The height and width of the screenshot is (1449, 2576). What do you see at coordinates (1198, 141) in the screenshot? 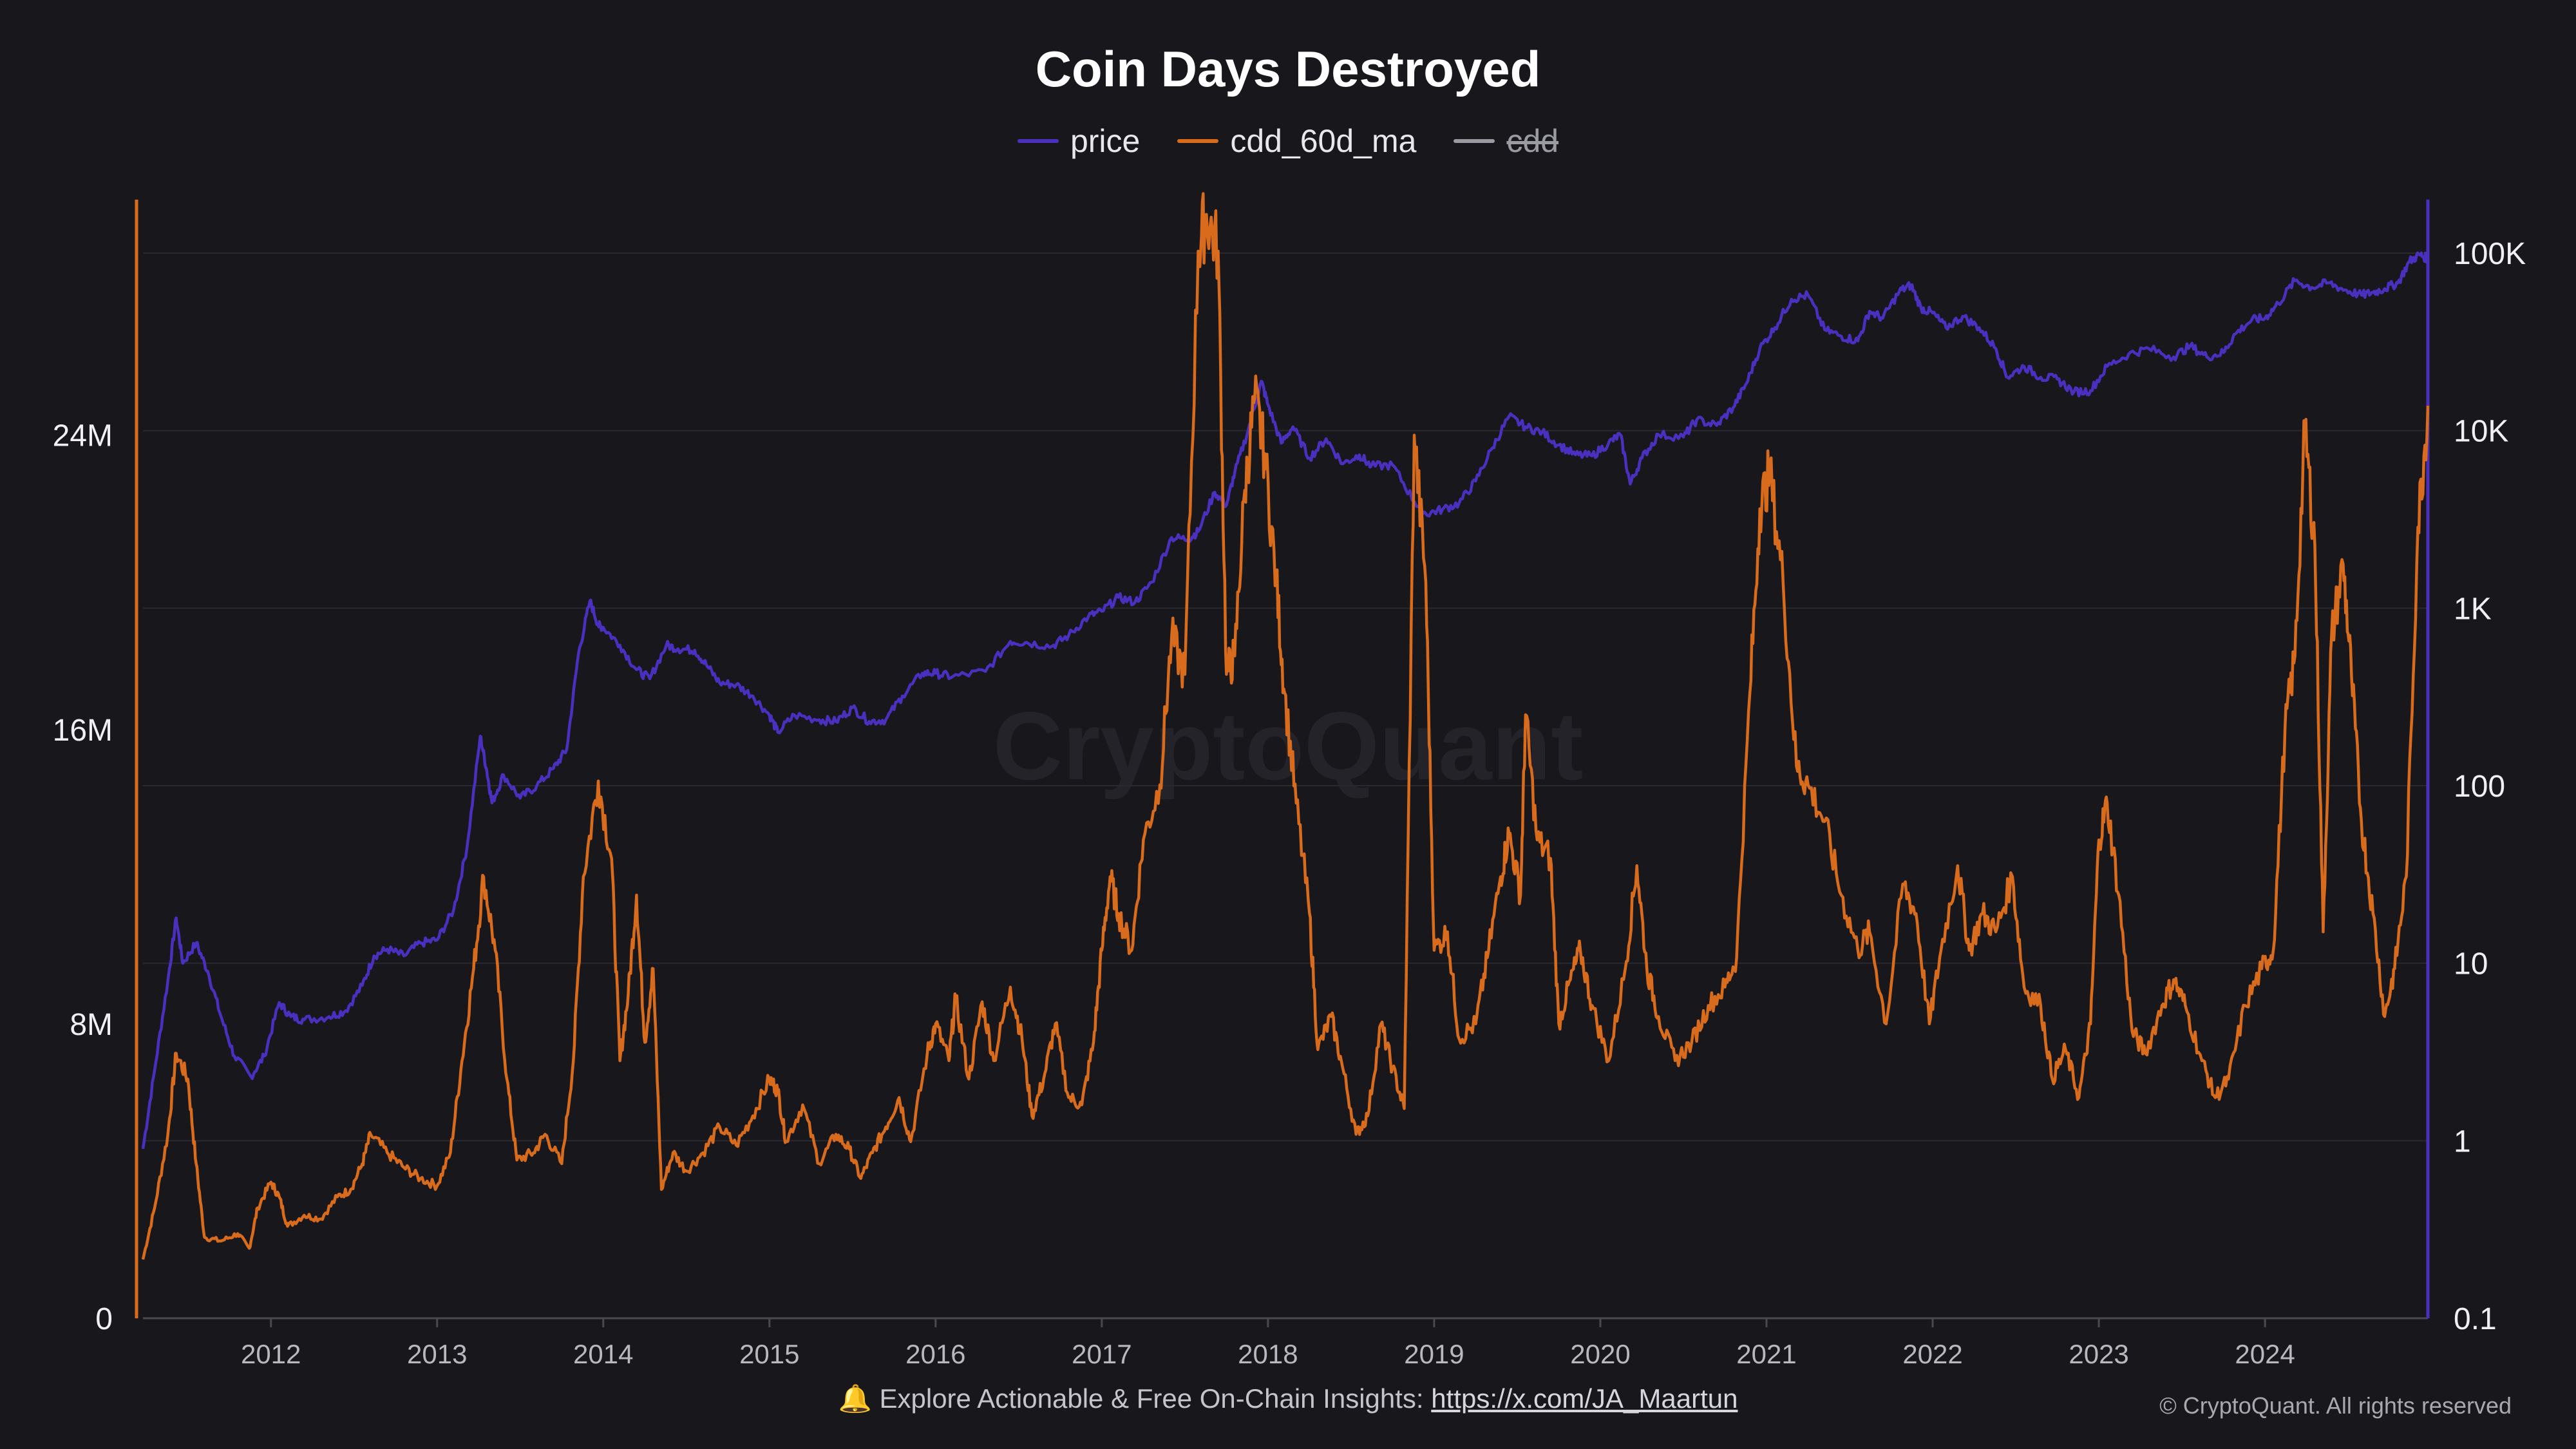
I see `legend-swatch-cdd-60d-ma` at bounding box center [1198, 141].